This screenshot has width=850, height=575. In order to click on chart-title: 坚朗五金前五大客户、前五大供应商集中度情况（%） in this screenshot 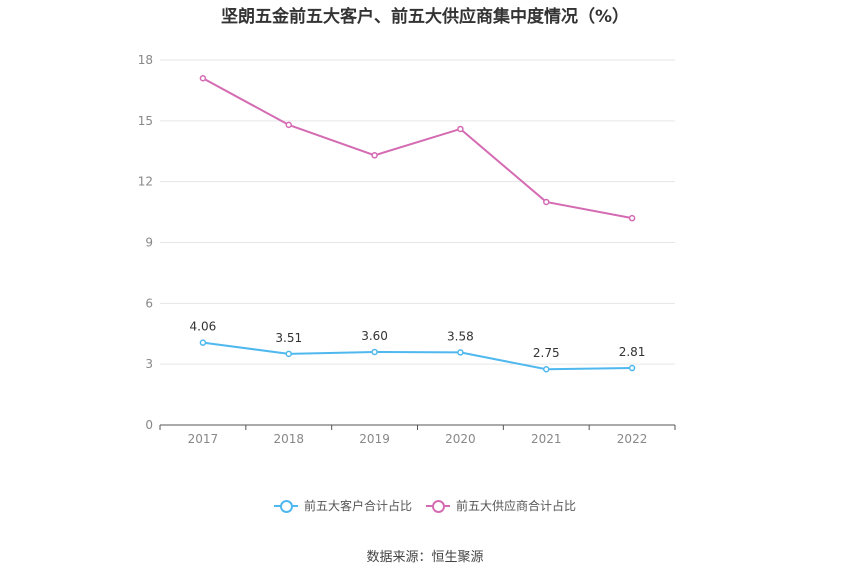, I will do `click(425, 17)`.